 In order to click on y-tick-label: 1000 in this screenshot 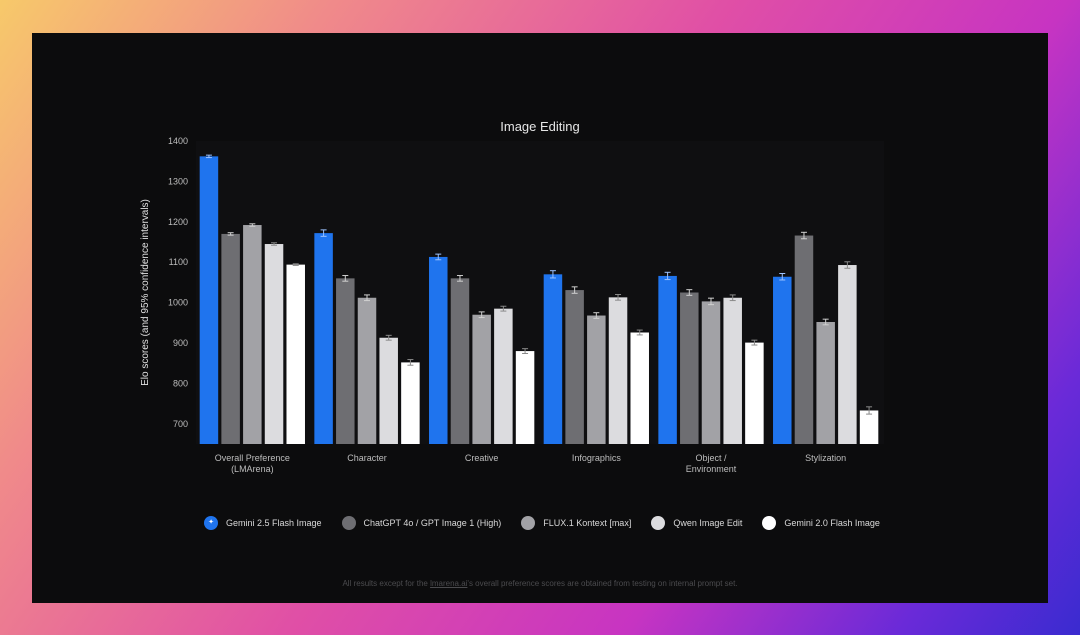, I will do `click(178, 303)`.